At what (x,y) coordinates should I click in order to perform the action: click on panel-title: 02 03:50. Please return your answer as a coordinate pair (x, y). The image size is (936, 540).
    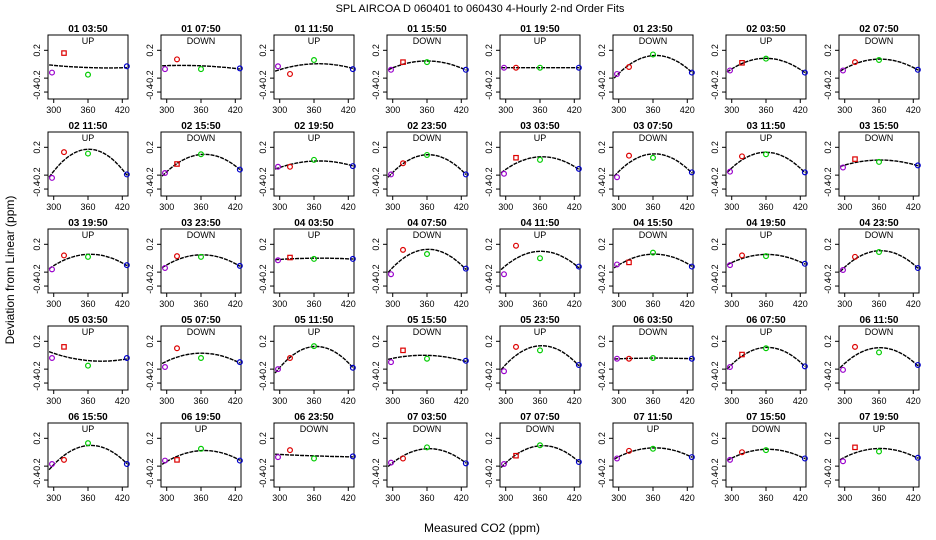
    Looking at the image, I should click on (766, 29).